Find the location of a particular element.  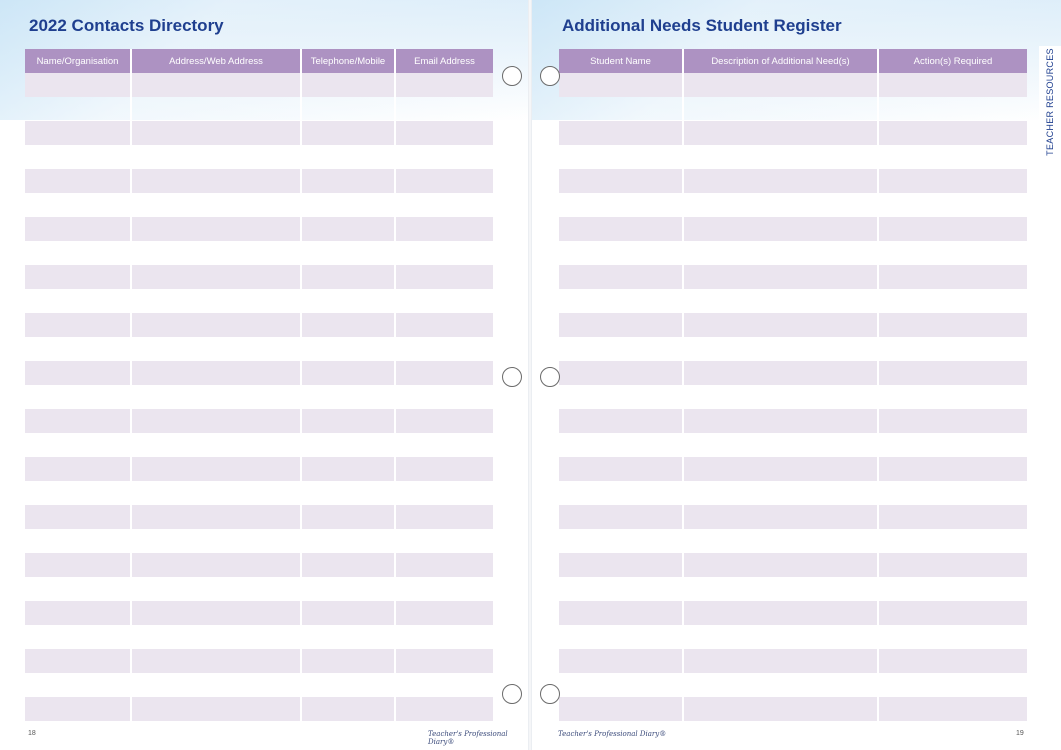

page-title: Additional Needs Student Register is located at coordinates (702, 25).